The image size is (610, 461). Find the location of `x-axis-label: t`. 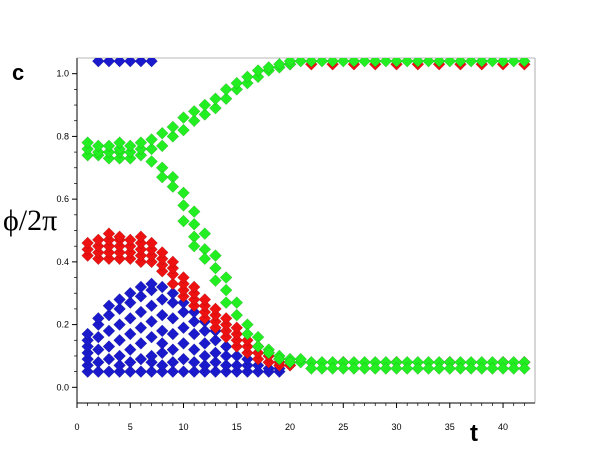

x-axis-label: t is located at coordinates (474, 433).